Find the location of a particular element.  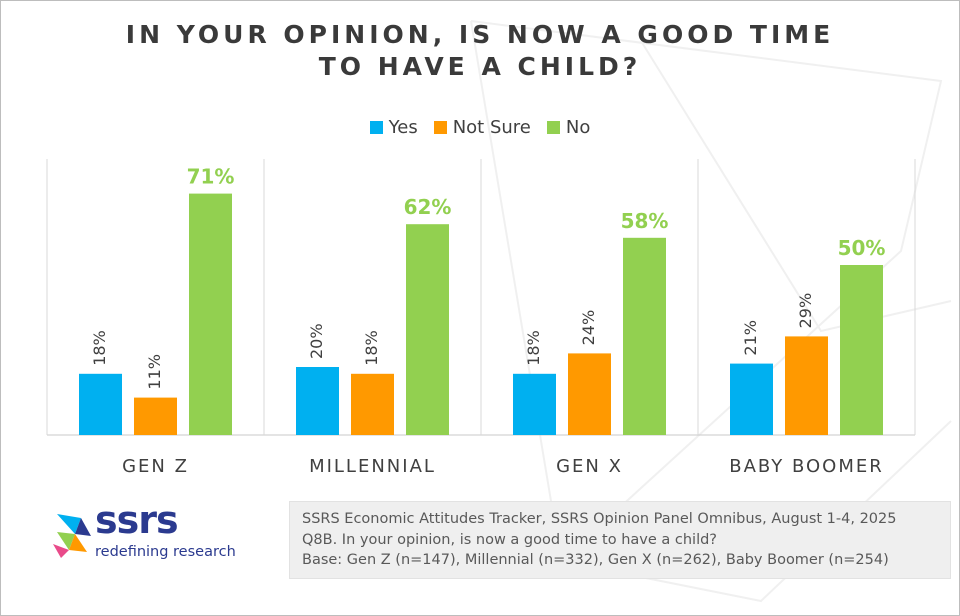

chart-title-line2: TO HAVE A CHILD? is located at coordinates (480, 66).